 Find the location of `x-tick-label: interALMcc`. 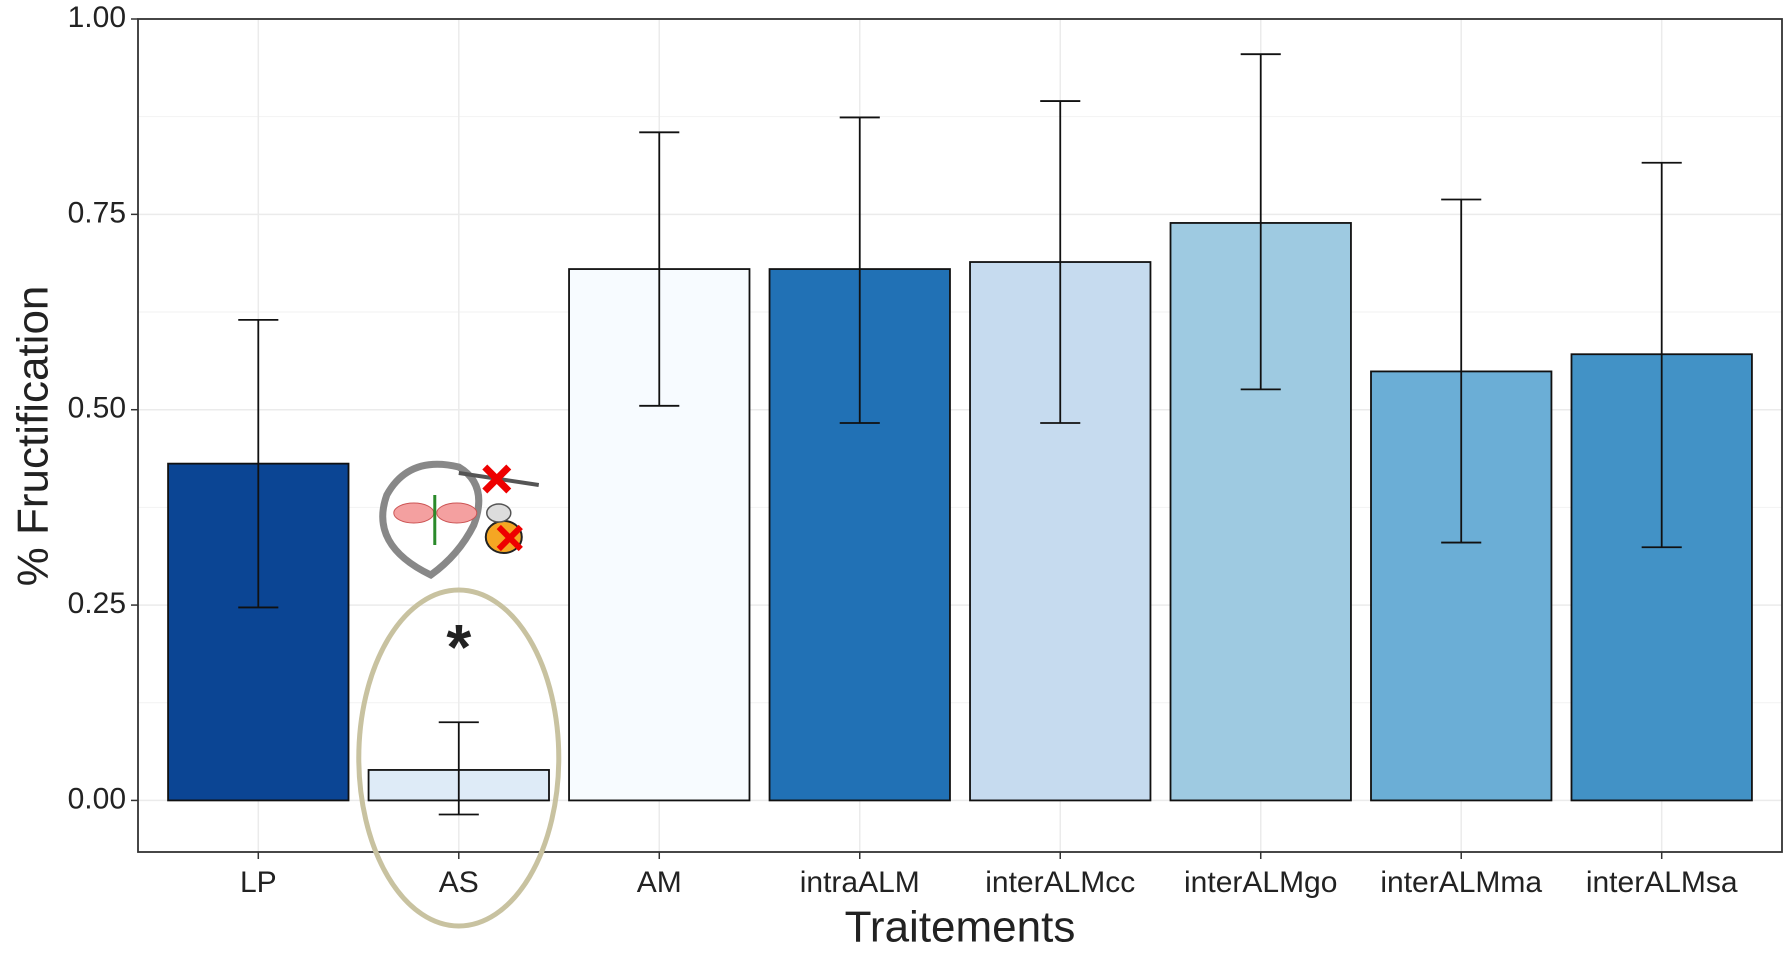

x-tick-label: interALMcc is located at coordinates (1060, 882).